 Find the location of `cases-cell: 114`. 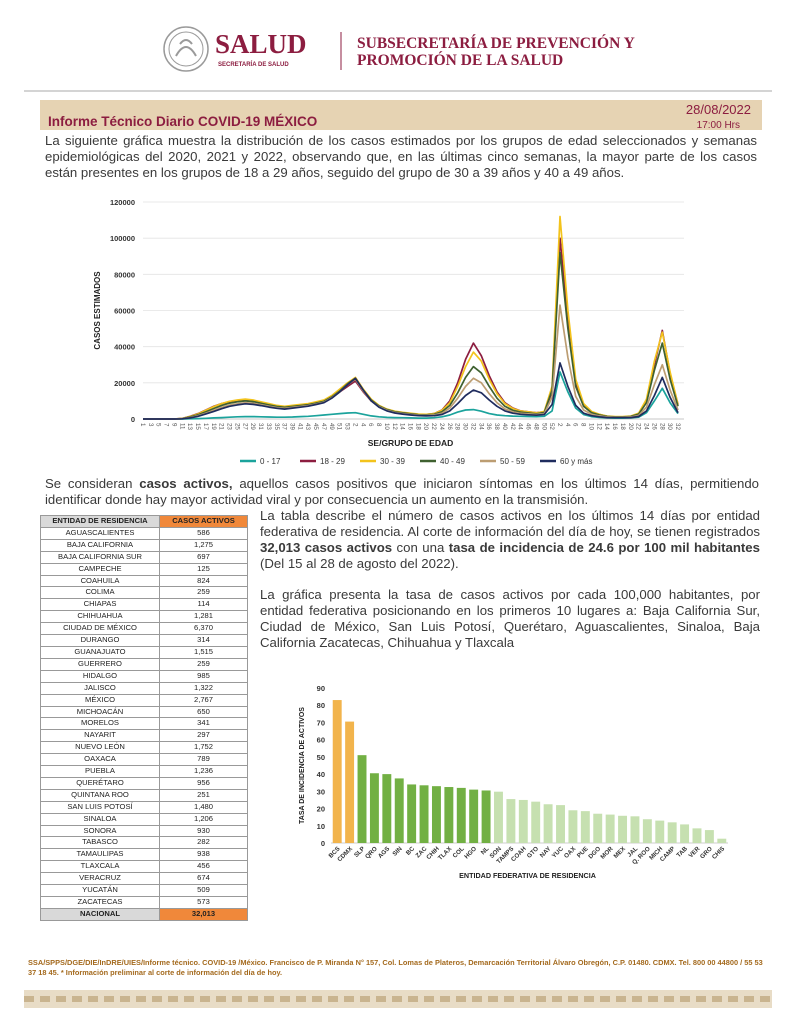

cases-cell: 114 is located at coordinates (203, 605).